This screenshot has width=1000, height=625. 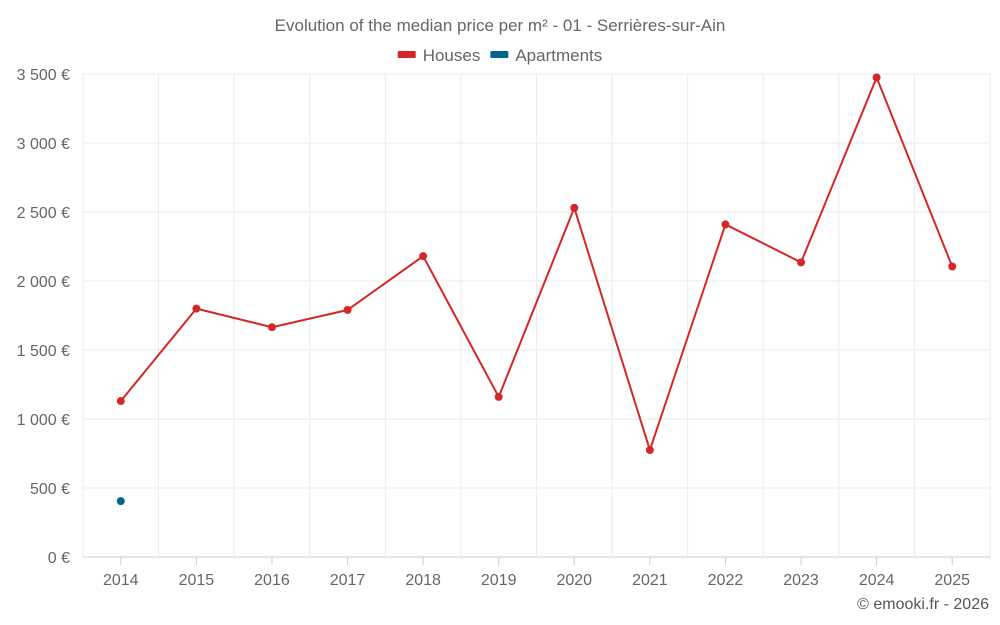 I want to click on houses-point-2021, so click(x=649, y=450).